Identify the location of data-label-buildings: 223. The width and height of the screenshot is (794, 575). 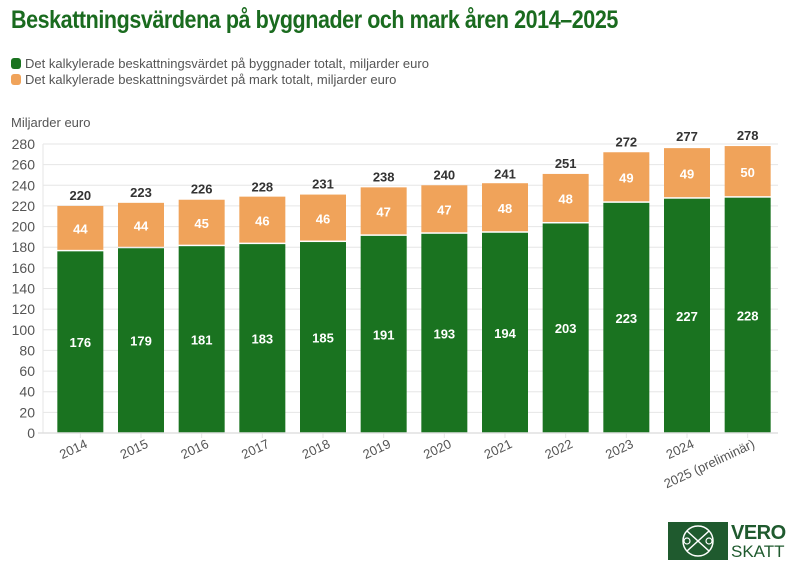
(626, 318).